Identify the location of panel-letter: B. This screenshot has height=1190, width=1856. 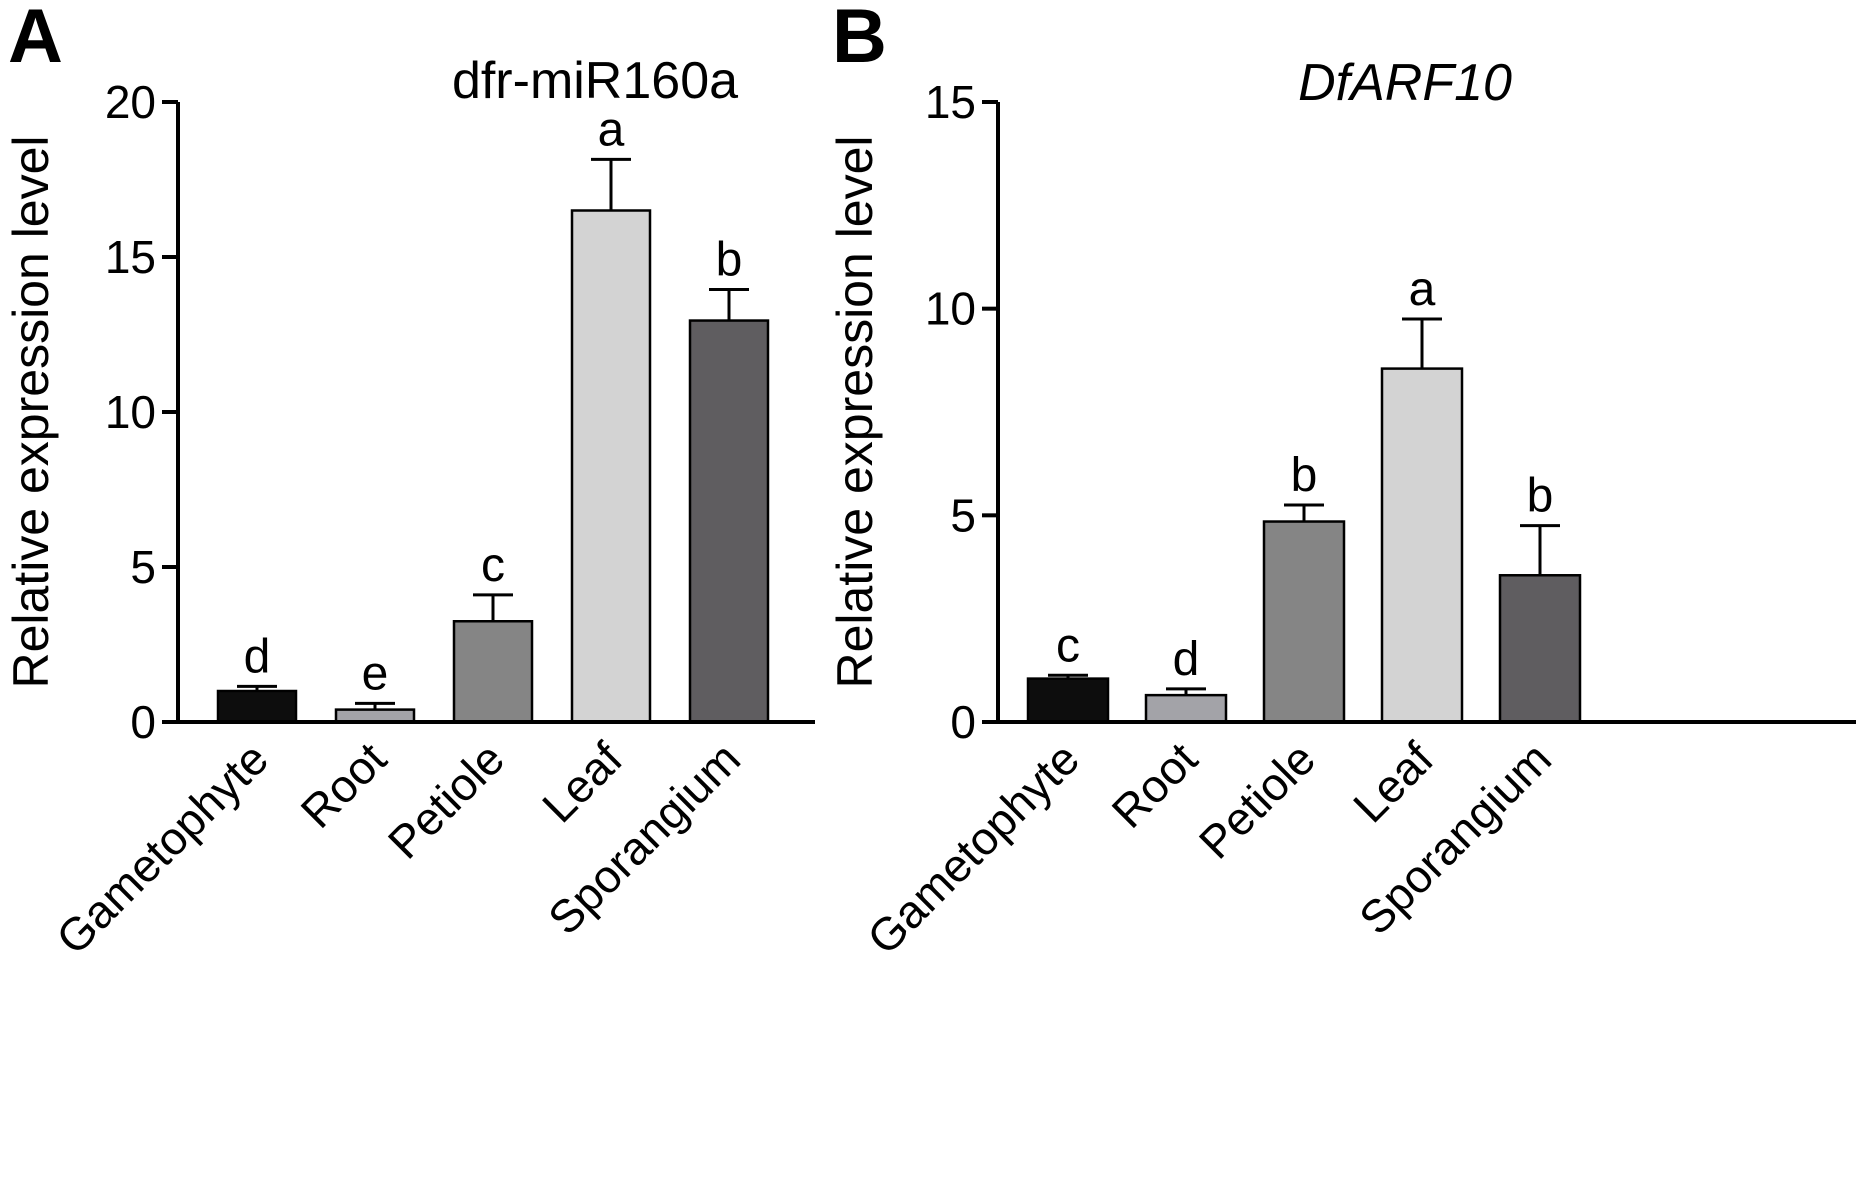
(859, 39).